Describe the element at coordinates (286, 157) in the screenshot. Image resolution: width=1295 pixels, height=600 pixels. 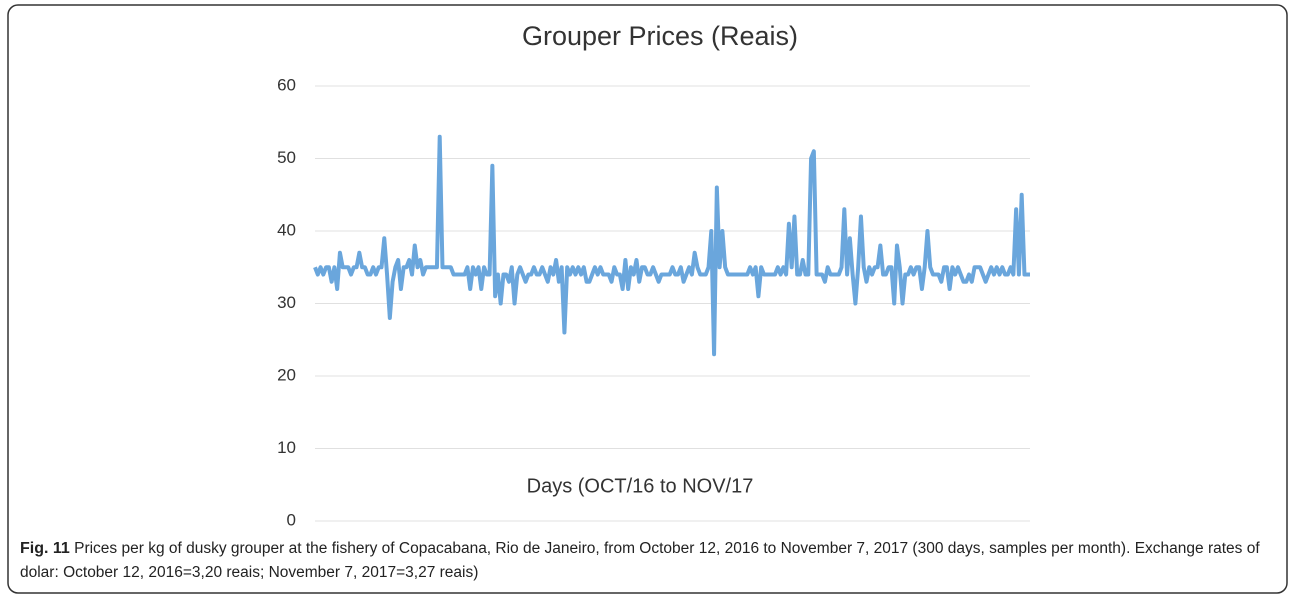
I see `y-tick-label: 50` at that location.